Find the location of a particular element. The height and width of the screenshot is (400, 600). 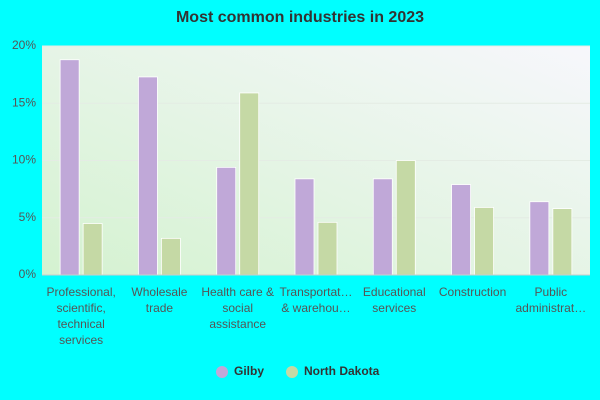

legend-label: North Dakota is located at coordinates (342, 371).